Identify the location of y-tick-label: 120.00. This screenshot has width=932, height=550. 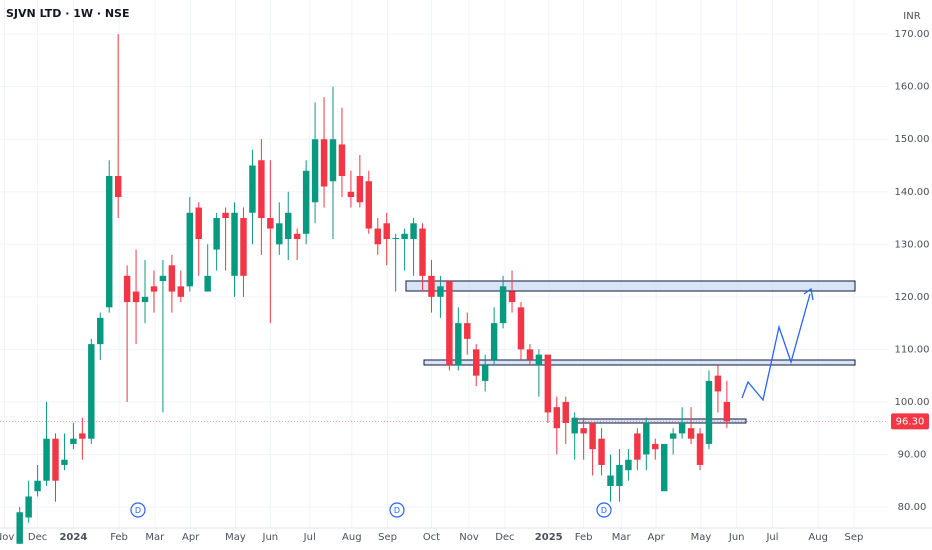
(912, 297).